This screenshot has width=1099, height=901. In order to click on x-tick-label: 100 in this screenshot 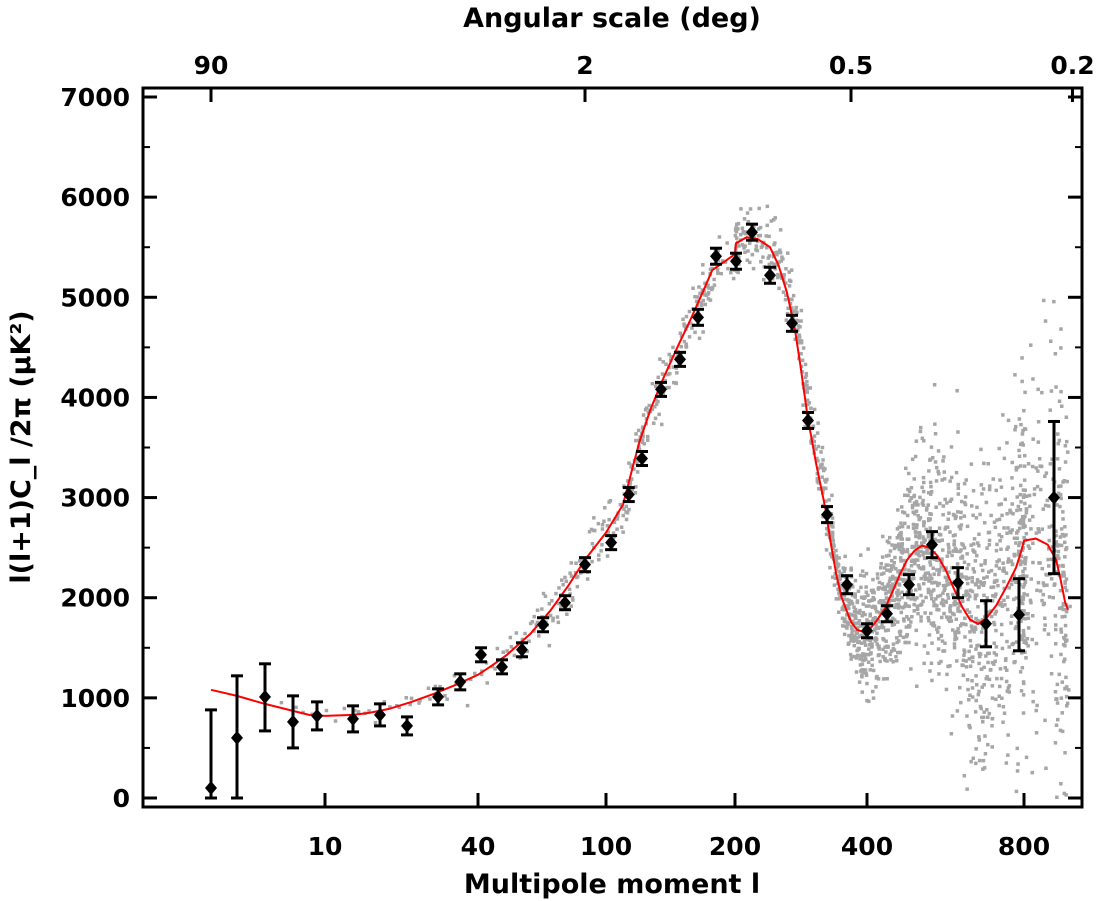, I will do `click(606, 846)`.